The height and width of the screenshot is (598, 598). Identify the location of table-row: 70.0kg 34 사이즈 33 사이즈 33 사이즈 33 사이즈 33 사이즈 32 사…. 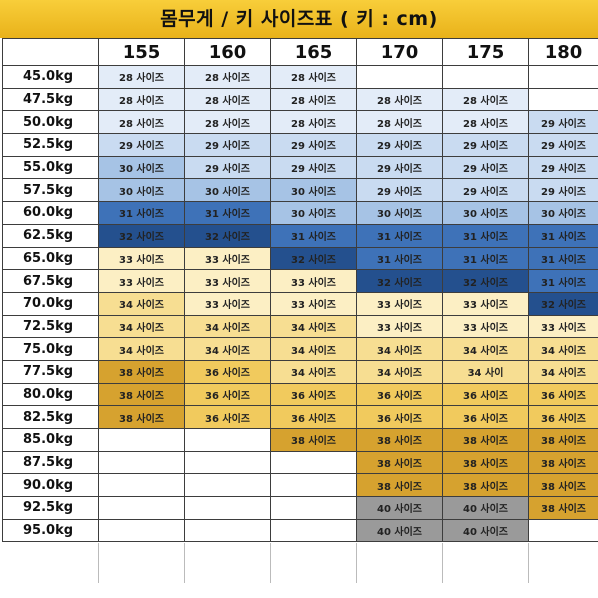
(300, 303).